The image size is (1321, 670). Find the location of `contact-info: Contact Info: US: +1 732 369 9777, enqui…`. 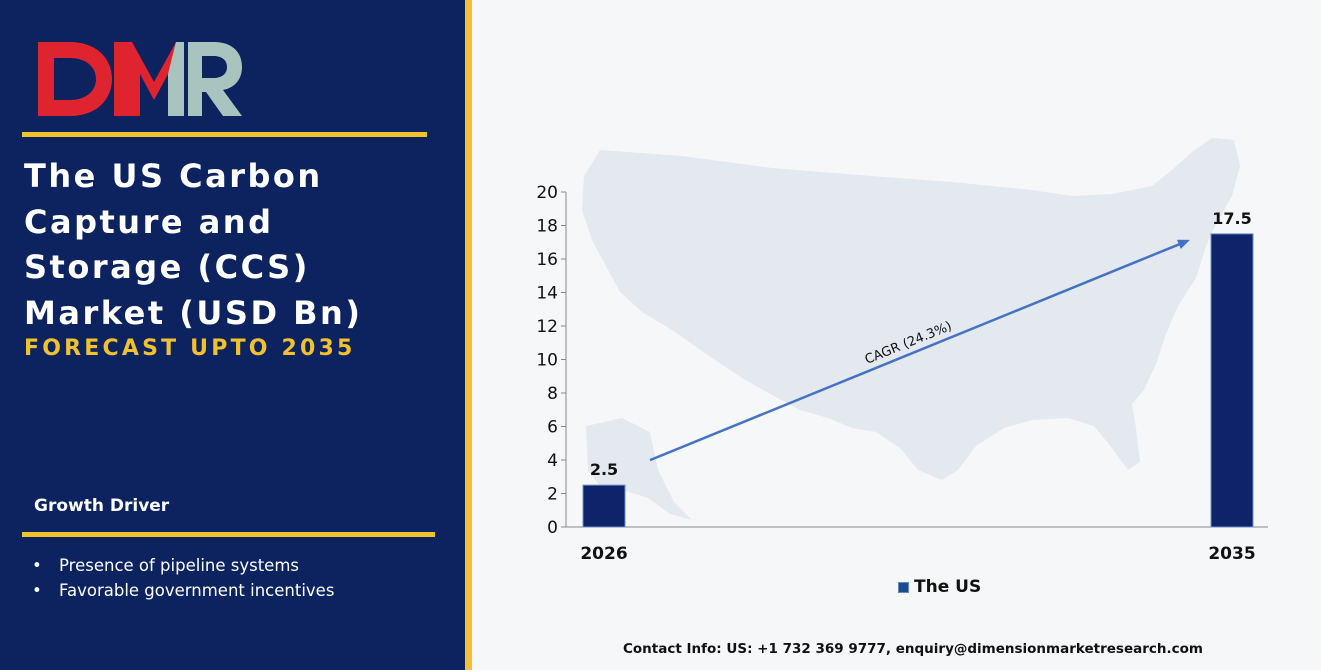

contact-info: Contact Info: US: +1 732 369 9777, enqui… is located at coordinates (913, 649).